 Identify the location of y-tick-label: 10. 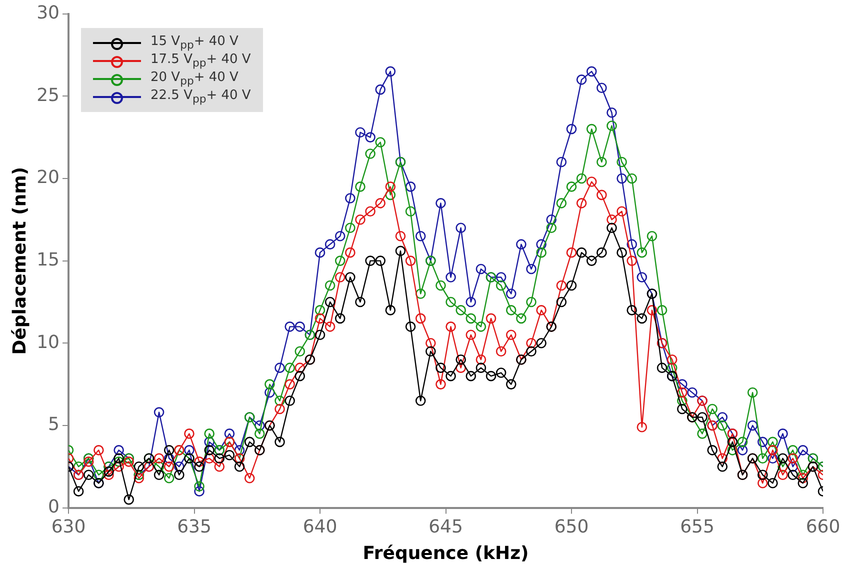
(48, 342).